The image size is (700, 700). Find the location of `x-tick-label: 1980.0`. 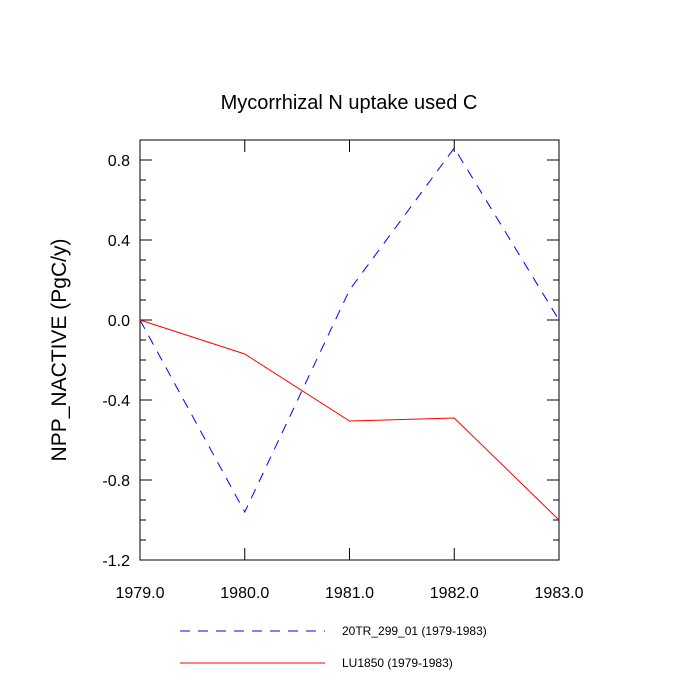

x-tick-label: 1980.0 is located at coordinates (244, 593).